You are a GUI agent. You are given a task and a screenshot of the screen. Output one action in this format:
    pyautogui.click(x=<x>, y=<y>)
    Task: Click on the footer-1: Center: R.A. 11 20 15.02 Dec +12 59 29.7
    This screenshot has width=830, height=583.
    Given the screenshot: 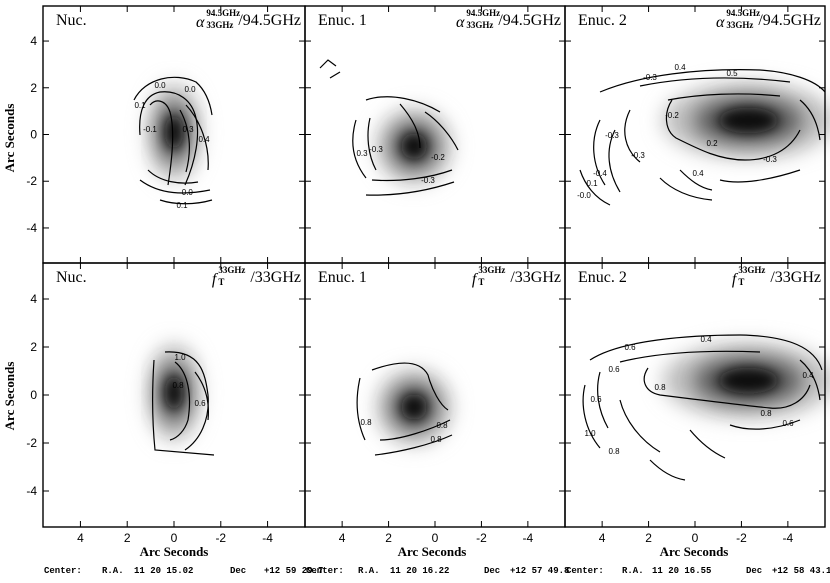 What is the action you would take?
    pyautogui.click(x=183, y=571)
    